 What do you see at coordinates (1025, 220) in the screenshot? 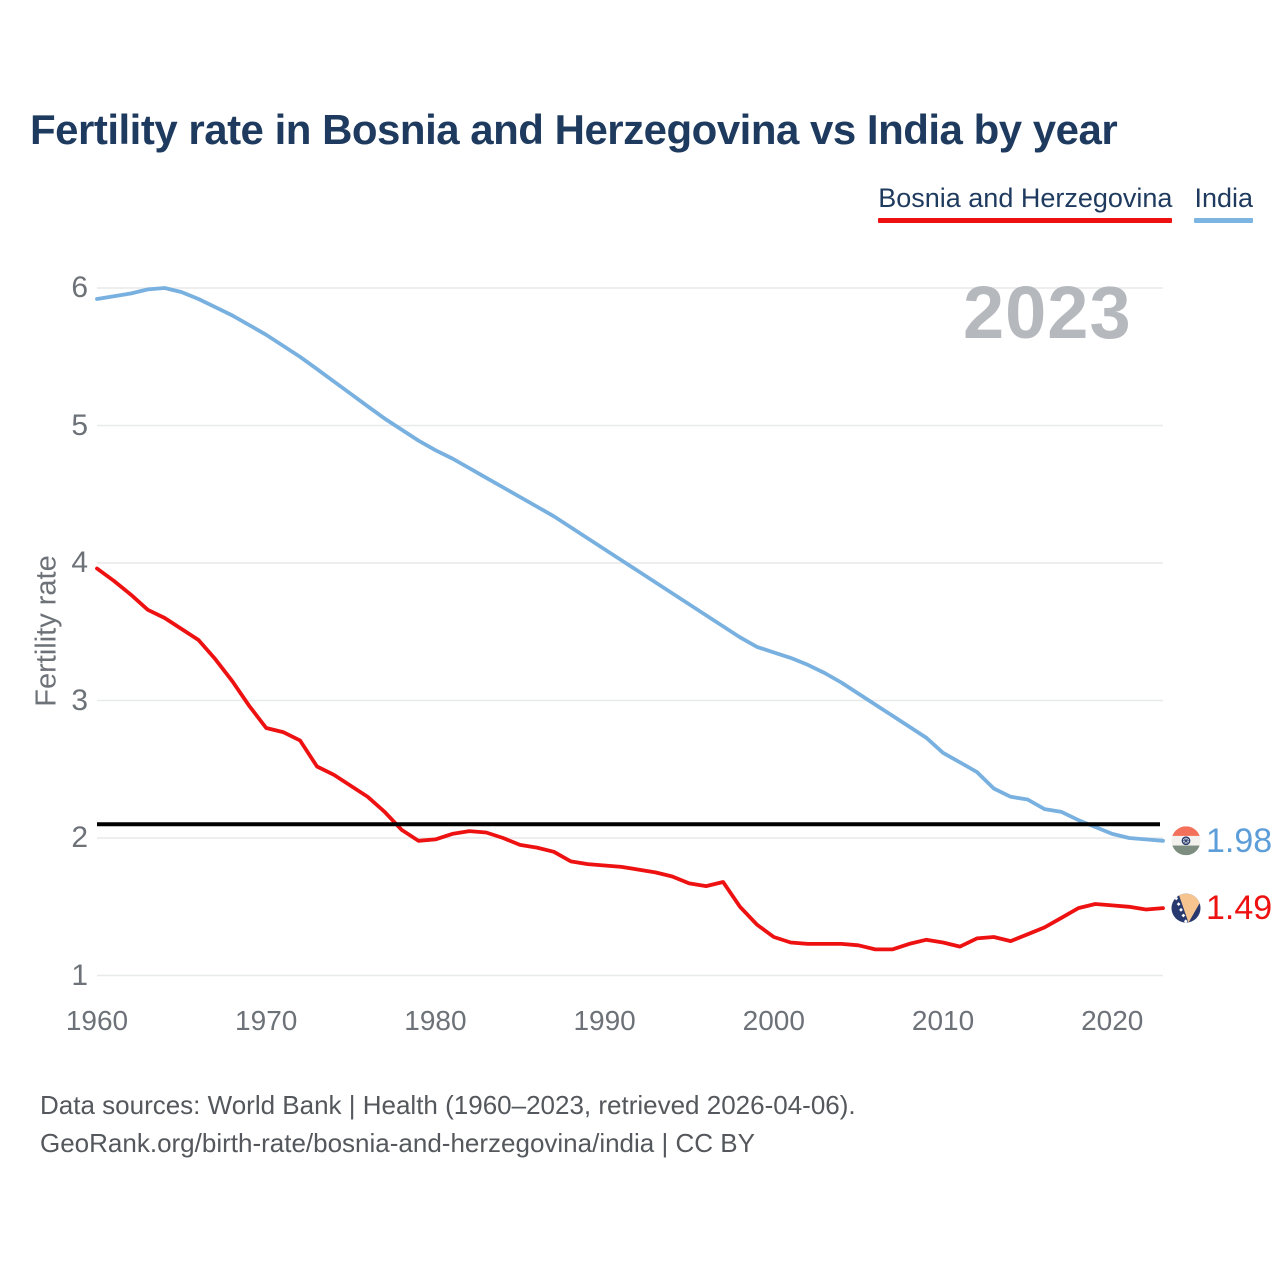
I see `legend-color-bar-bosnia` at bounding box center [1025, 220].